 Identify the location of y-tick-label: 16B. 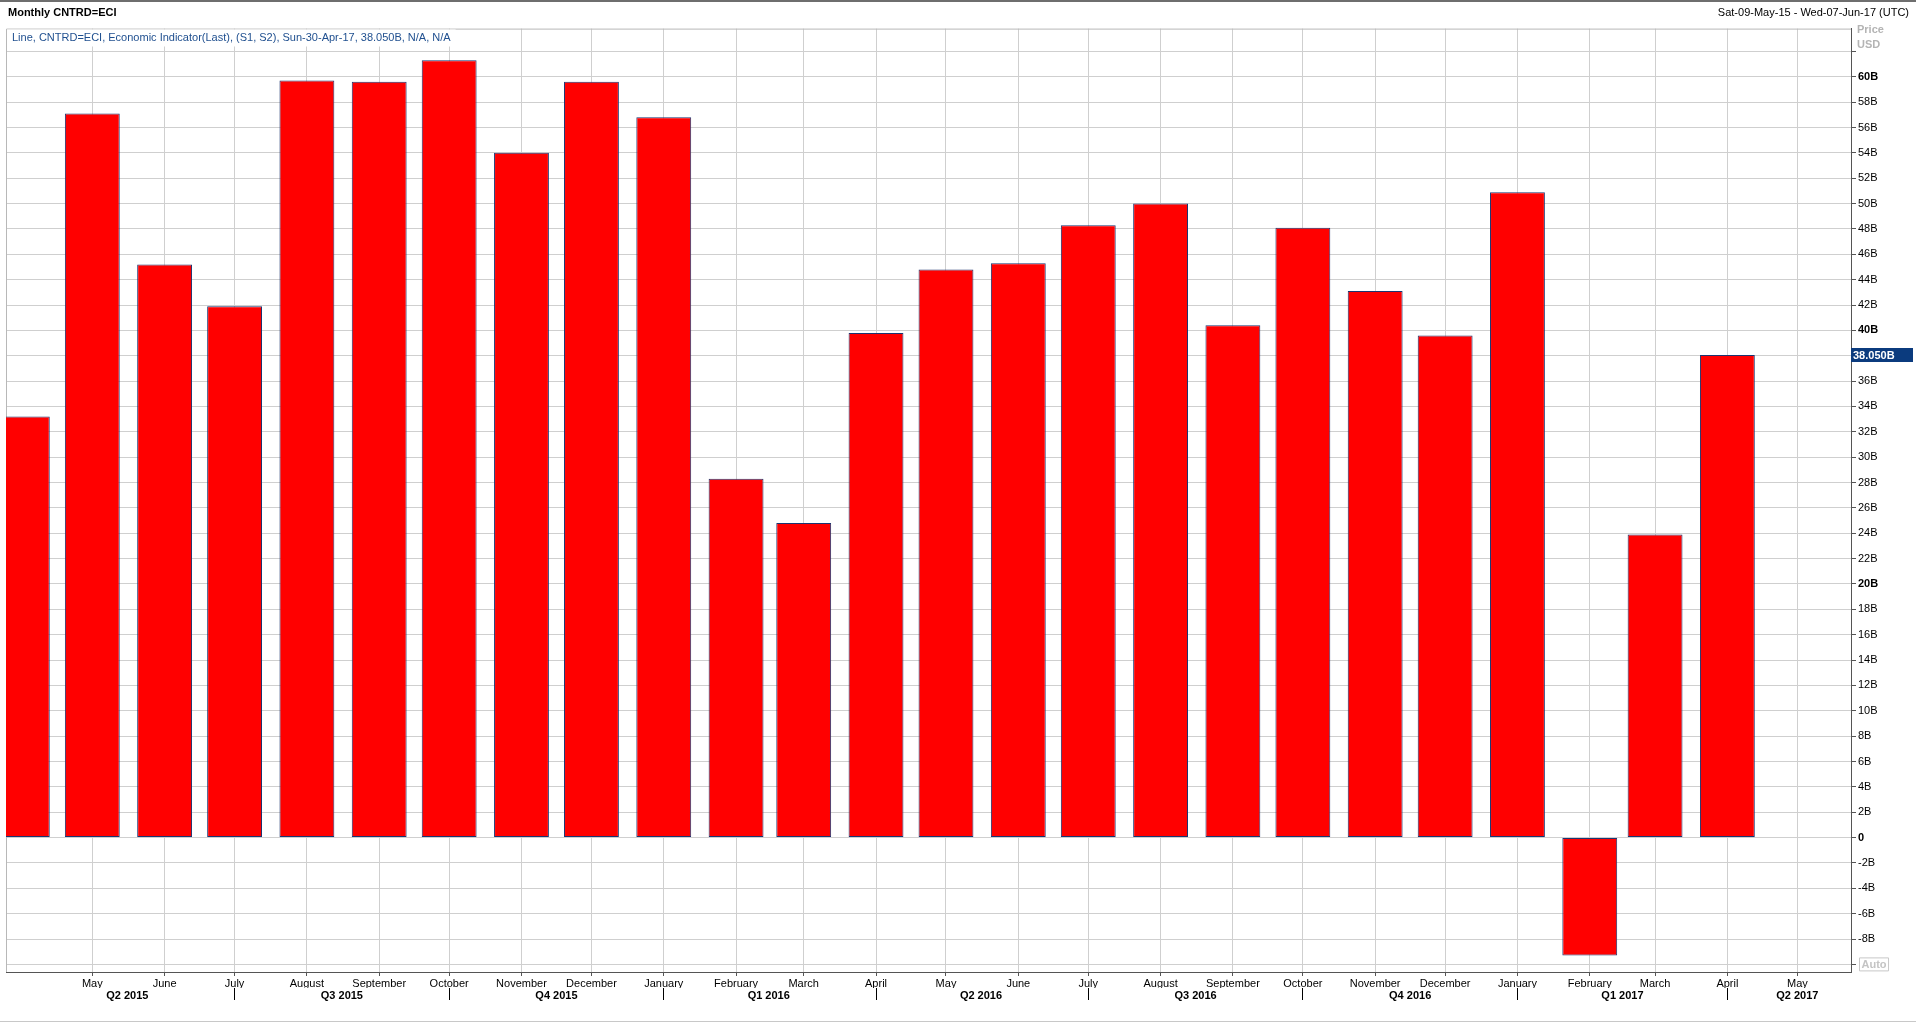
(1868, 633).